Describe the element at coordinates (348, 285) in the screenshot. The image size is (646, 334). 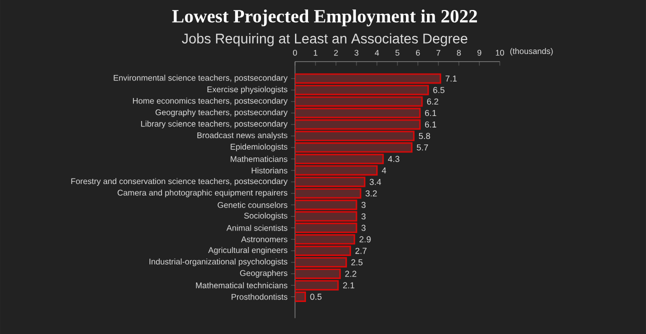
I see `data-label: 2.1` at that location.